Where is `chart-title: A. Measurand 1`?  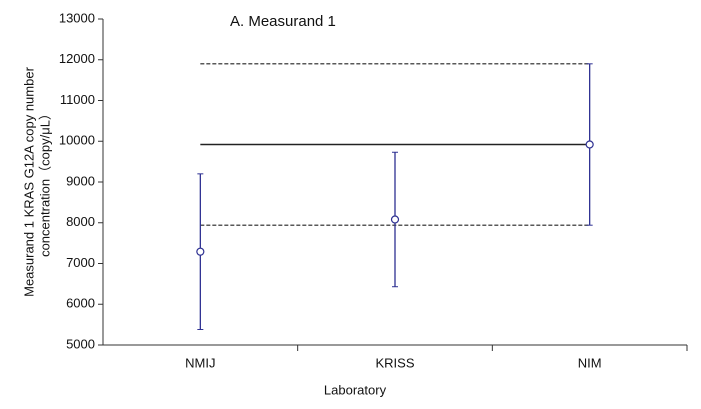
chart-title: A. Measurand 1 is located at coordinates (283, 21).